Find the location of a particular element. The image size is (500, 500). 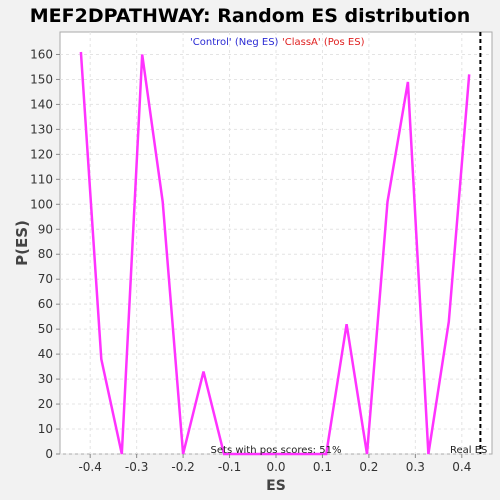

x-tick-label: 0.4 is located at coordinates (461, 467).